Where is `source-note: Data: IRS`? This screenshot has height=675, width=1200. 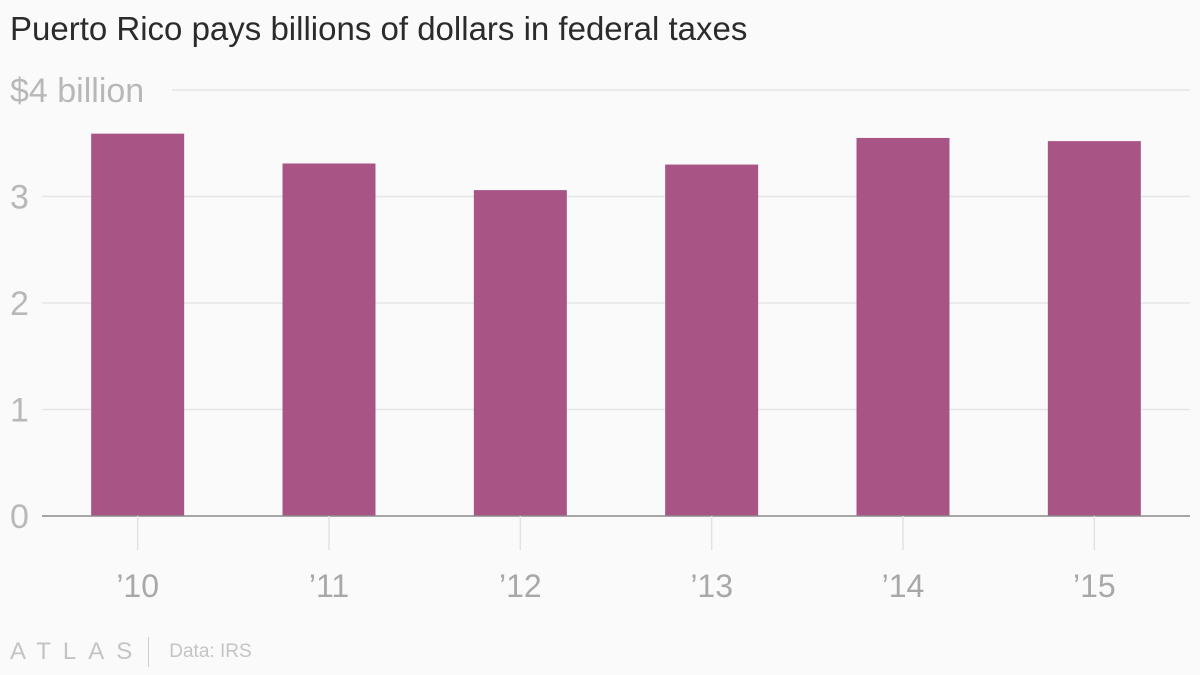
source-note: Data: IRS is located at coordinates (210, 651).